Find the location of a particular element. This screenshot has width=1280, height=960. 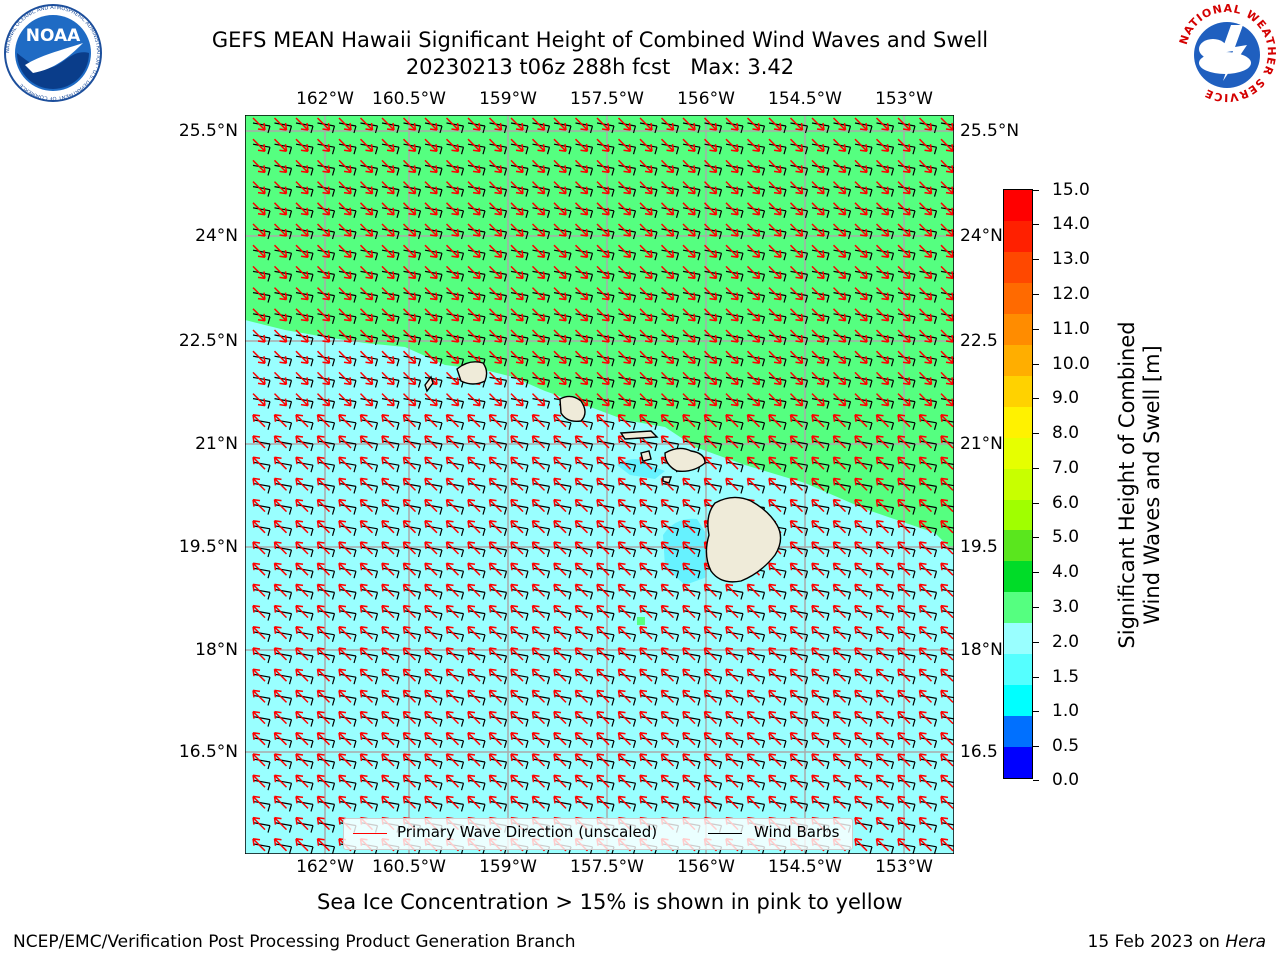

colorbar-tick-label: 8.0 is located at coordinates (1066, 433).